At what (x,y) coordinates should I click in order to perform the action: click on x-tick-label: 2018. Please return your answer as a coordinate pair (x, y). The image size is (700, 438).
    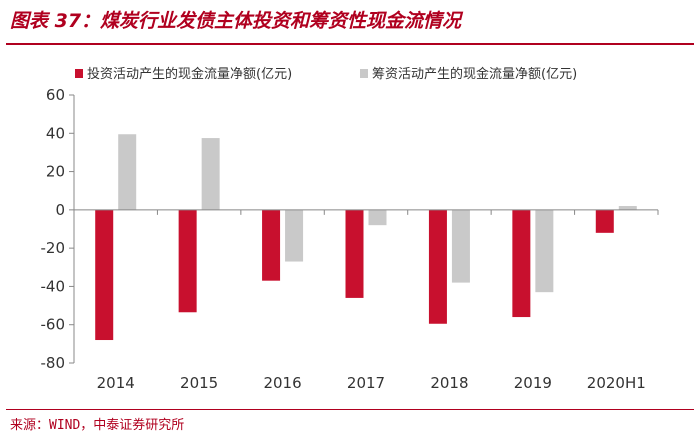
    Looking at the image, I should click on (449, 383).